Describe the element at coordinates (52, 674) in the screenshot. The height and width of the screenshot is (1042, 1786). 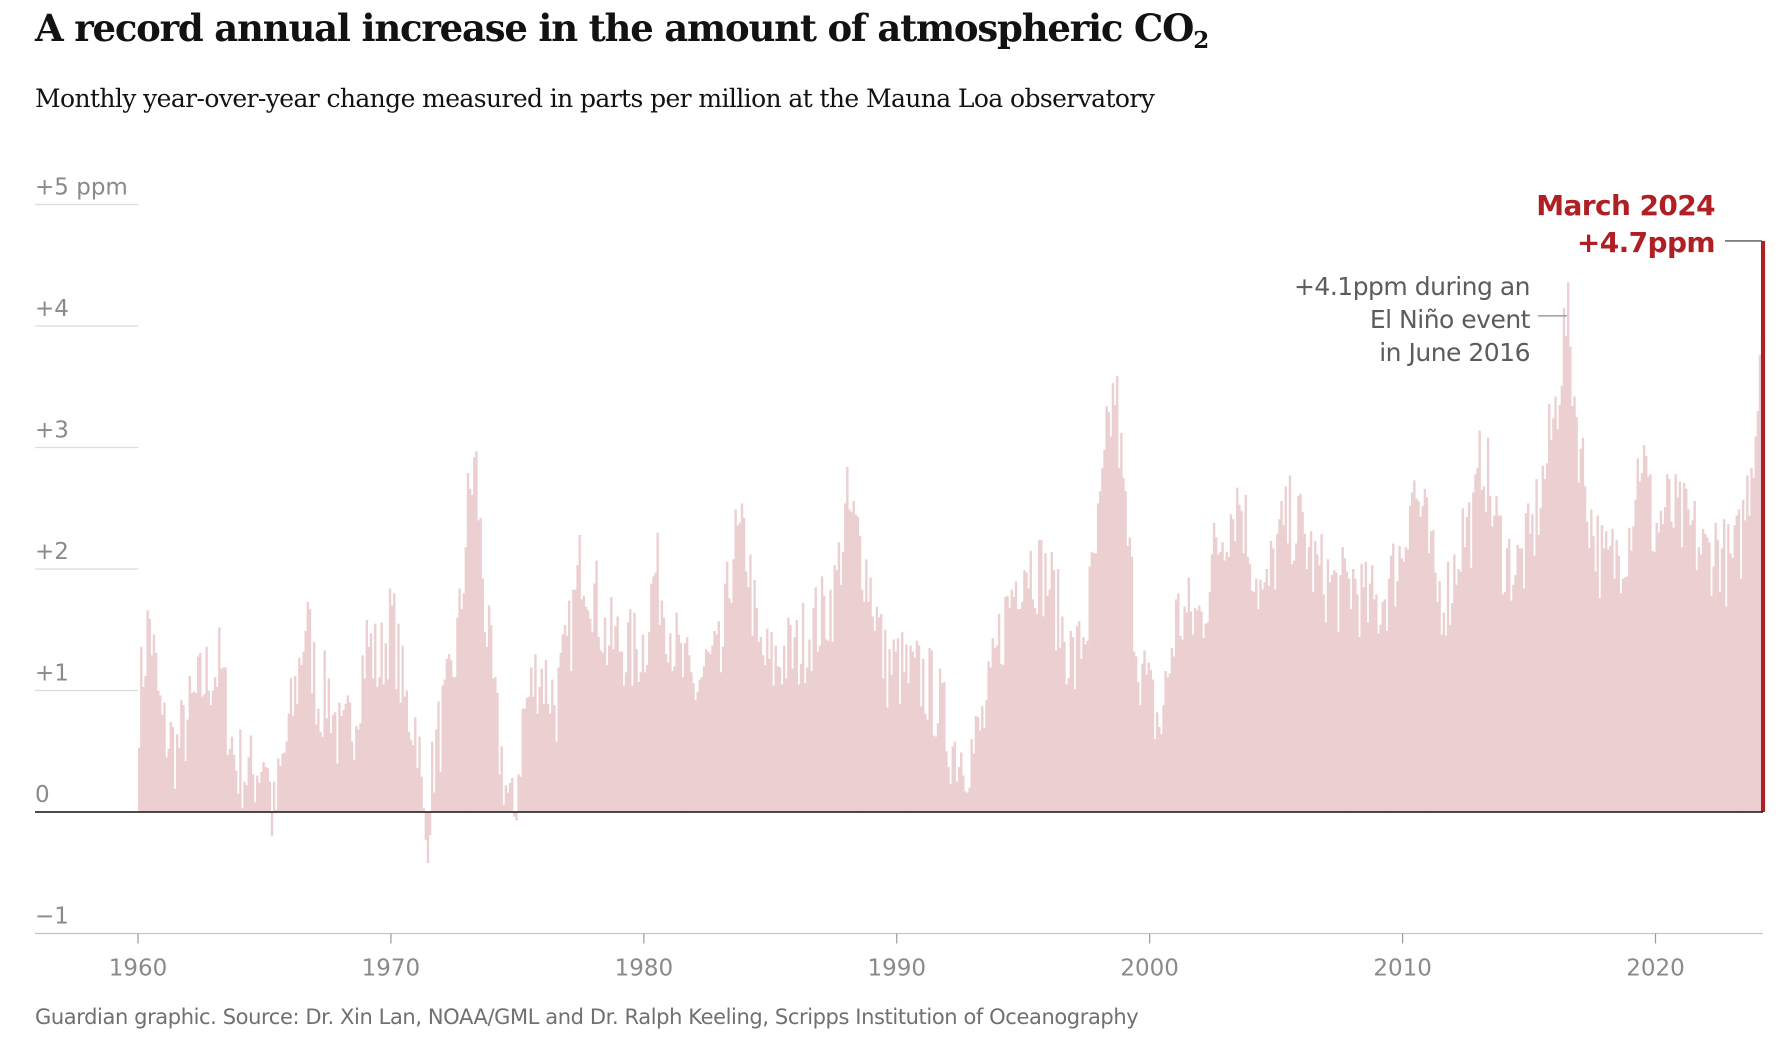
I see `y-tick-label: +1` at that location.